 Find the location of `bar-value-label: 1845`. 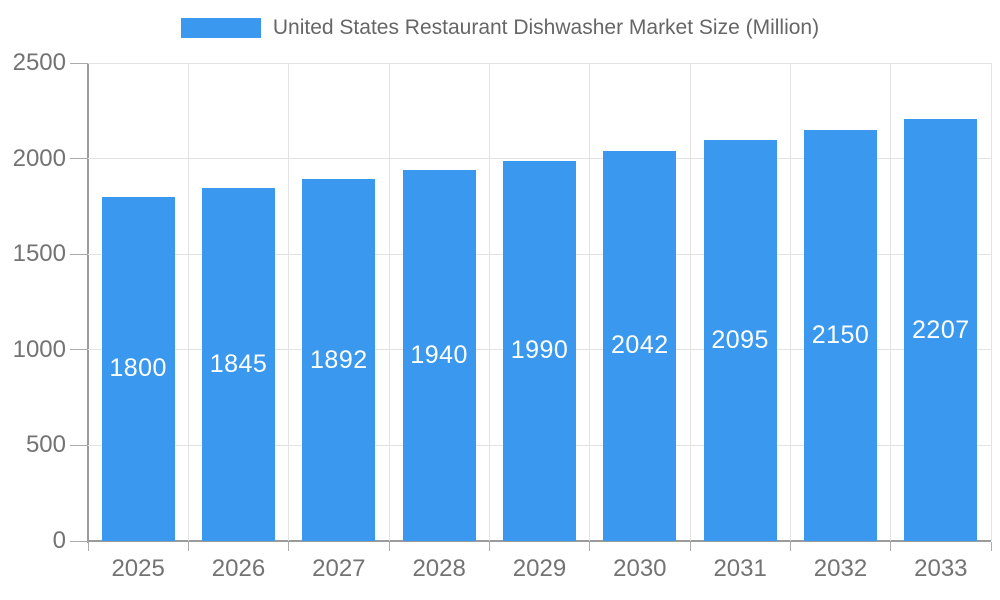

bar-value-label: 1845 is located at coordinates (238, 364).